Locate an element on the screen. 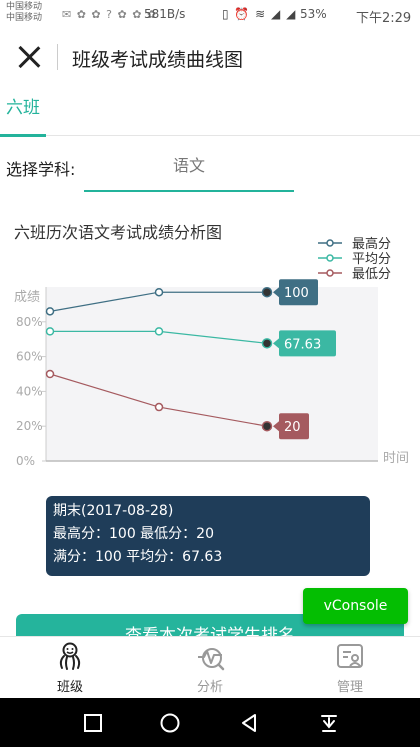 The image size is (420, 747). hide-nav-icon is located at coordinates (329, 723).